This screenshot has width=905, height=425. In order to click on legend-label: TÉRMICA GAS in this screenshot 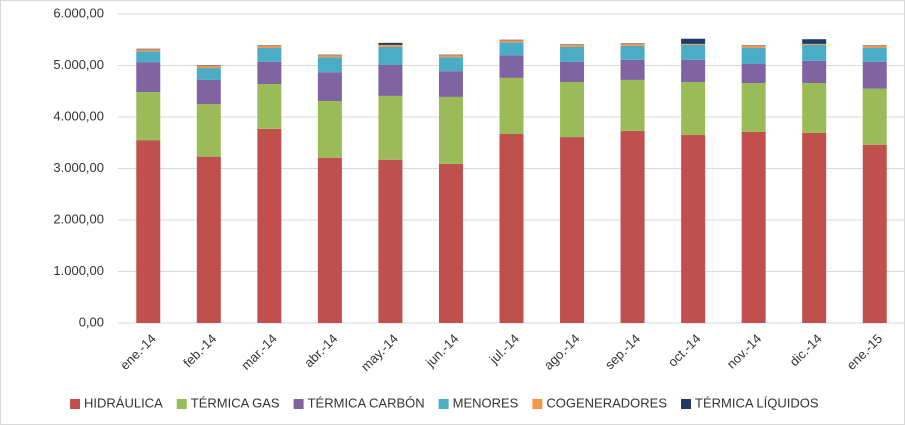, I will do `click(235, 402)`.